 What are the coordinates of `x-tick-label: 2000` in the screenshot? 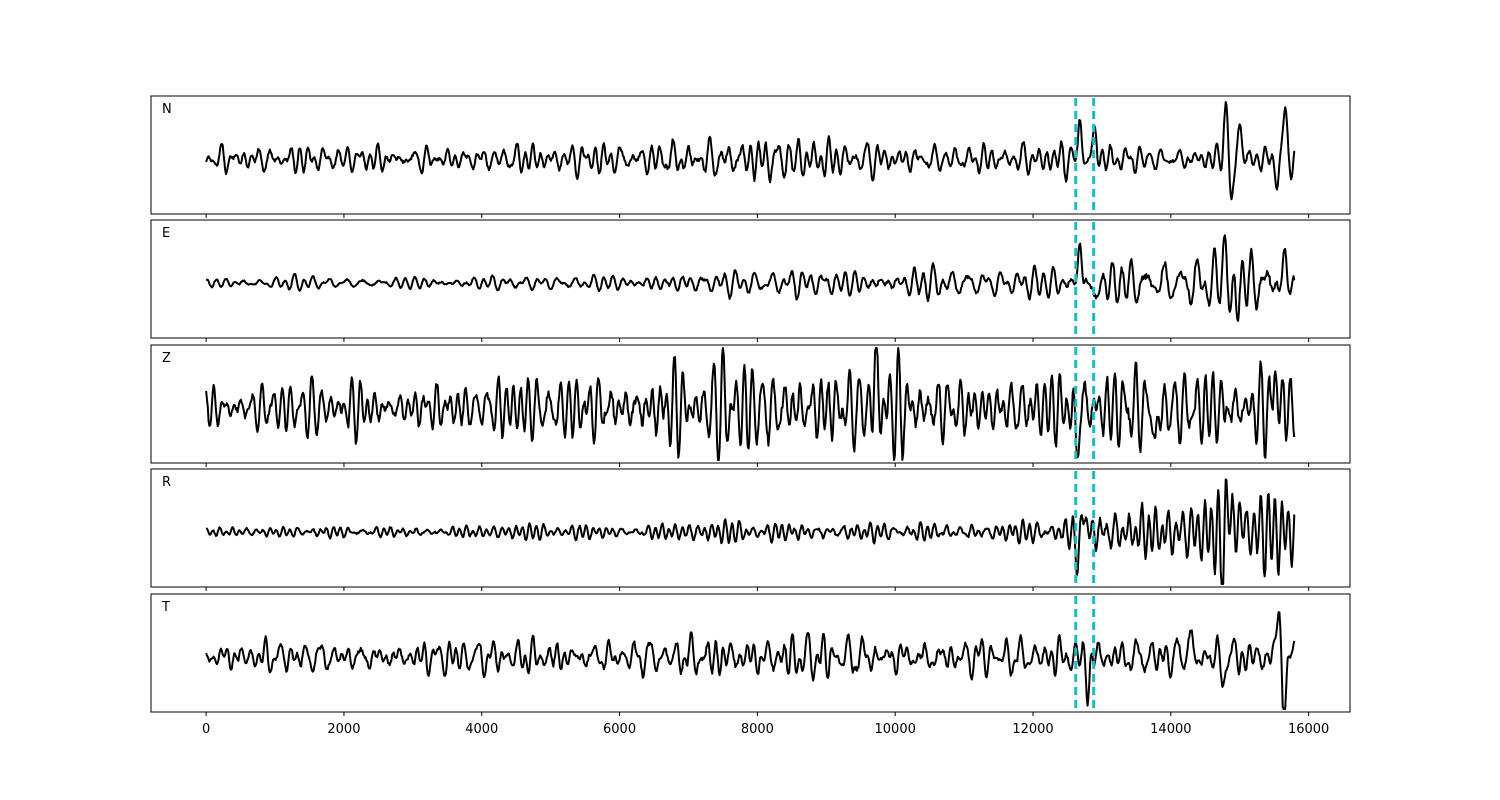 It's located at (343, 729).